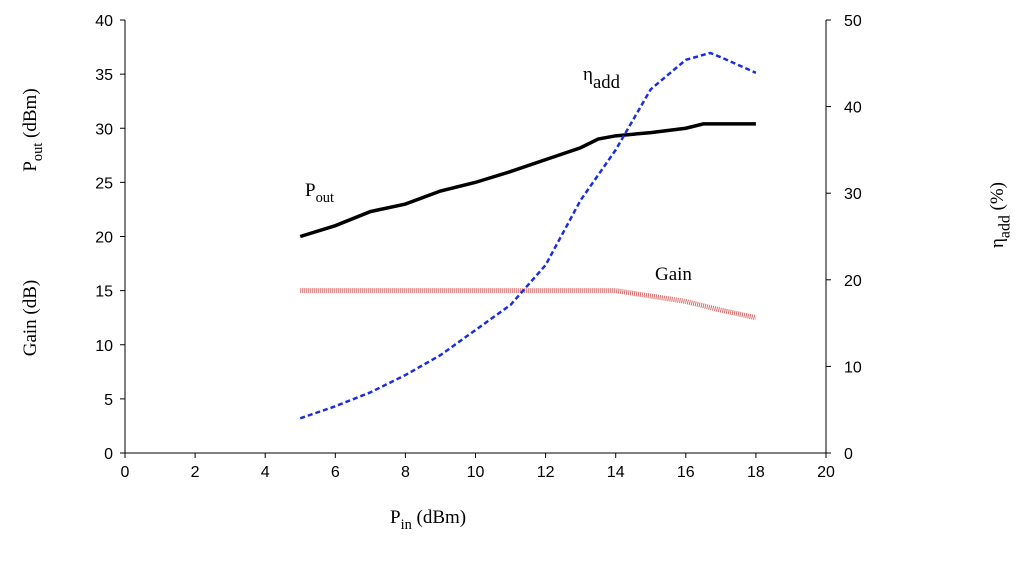 The width and height of the screenshot is (1023, 561). What do you see at coordinates (335, 472) in the screenshot?
I see `x-tick-label: 6` at bounding box center [335, 472].